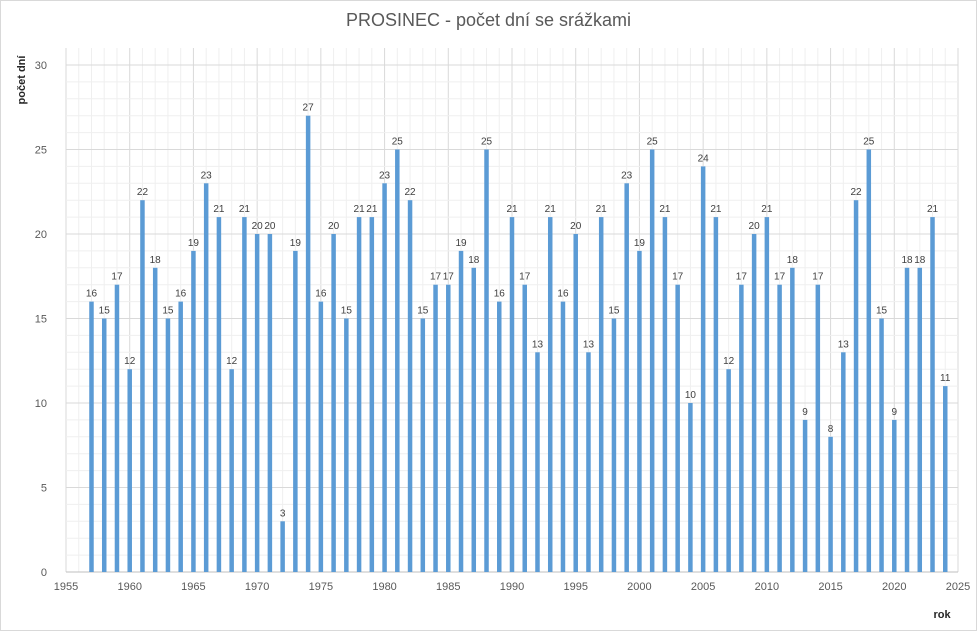  What do you see at coordinates (423, 311) in the screenshot?
I see `data-label-1983: 15` at bounding box center [423, 311].